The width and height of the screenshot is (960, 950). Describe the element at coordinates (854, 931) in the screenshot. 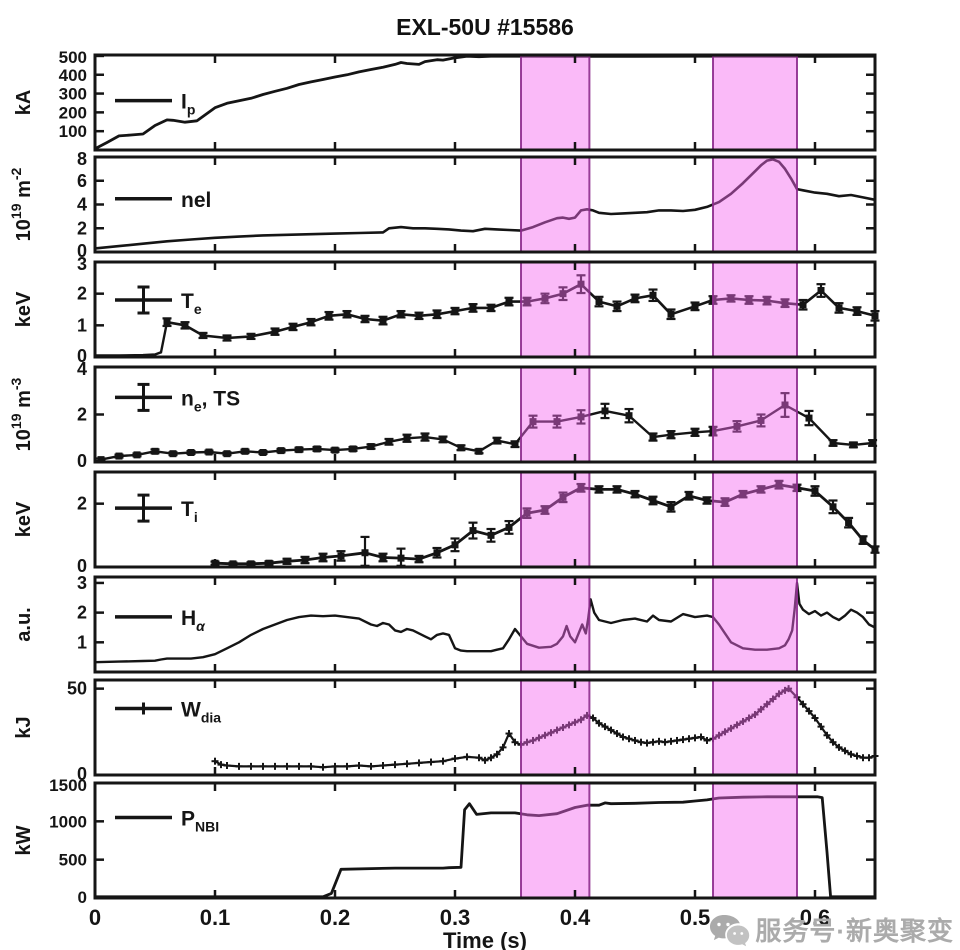

I see `watermark-text: 服务号·新奥聚变` at that location.